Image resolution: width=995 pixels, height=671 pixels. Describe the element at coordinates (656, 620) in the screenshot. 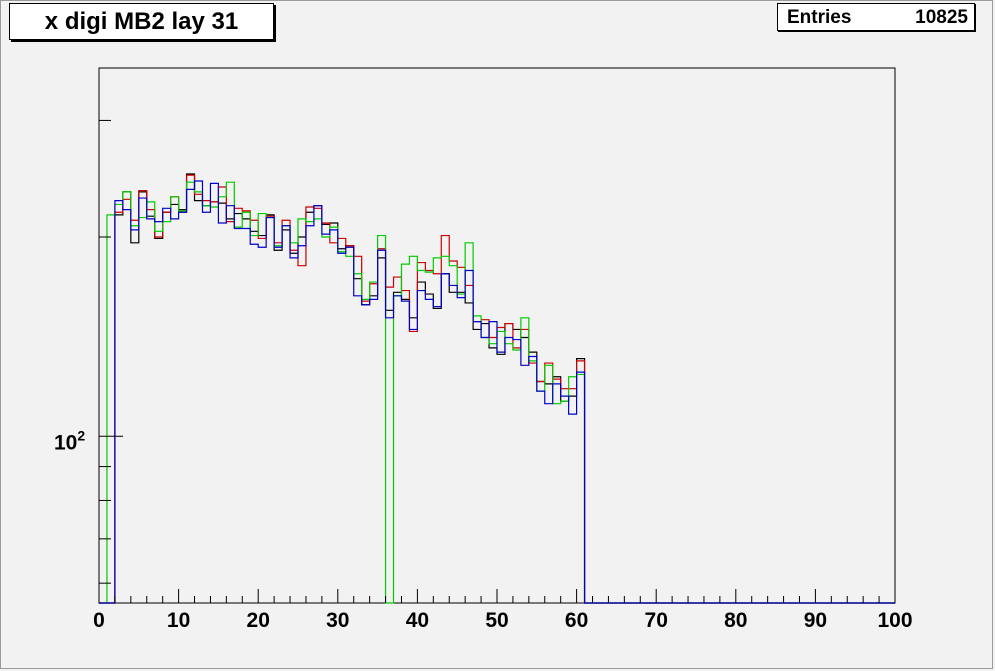

I see `x-tick-label: 70` at that location.